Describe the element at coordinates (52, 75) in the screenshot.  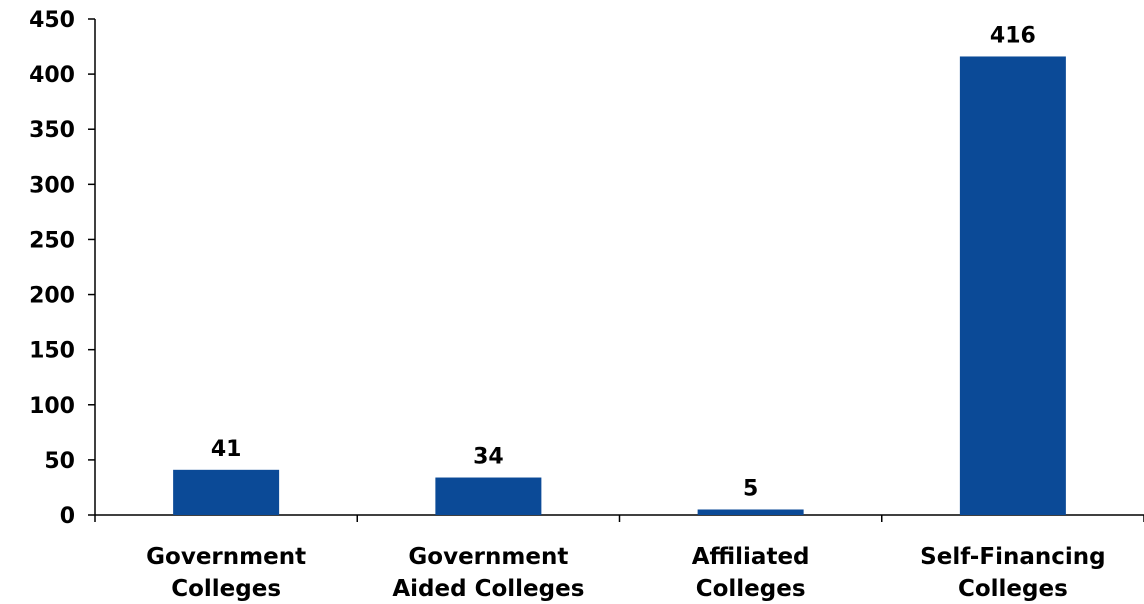
I see `y-tick-label: 400` at that location.